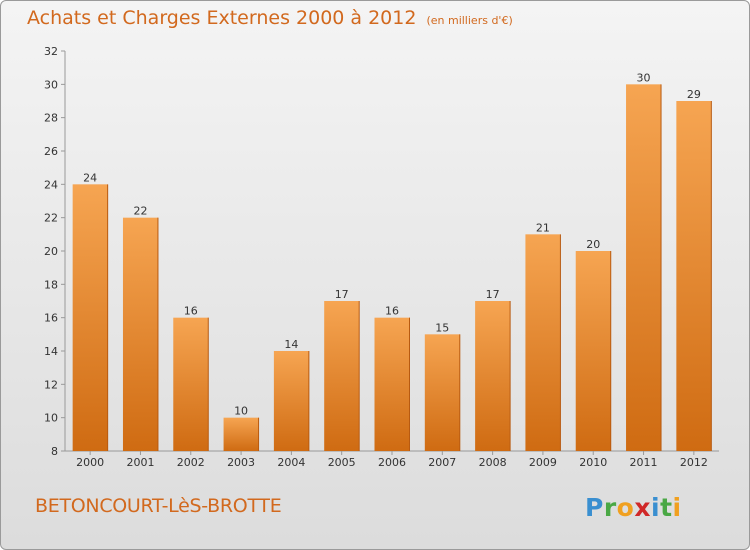 This screenshot has height=550, width=750. Describe the element at coordinates (442, 462) in the screenshot. I see `x-tick-label: 2007` at that location.